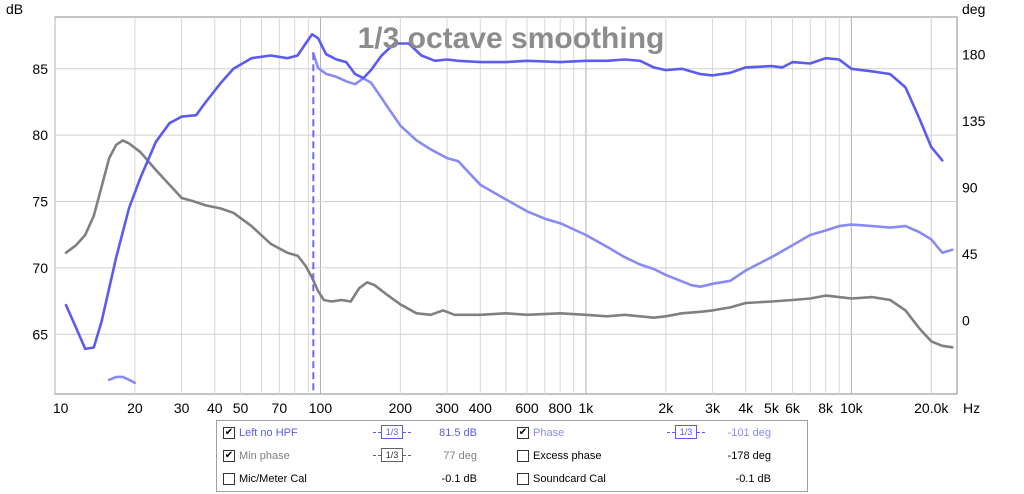 This screenshot has width=1024, height=494. What do you see at coordinates (973, 9) in the screenshot?
I see `y-right-unit: deg` at bounding box center [973, 9].